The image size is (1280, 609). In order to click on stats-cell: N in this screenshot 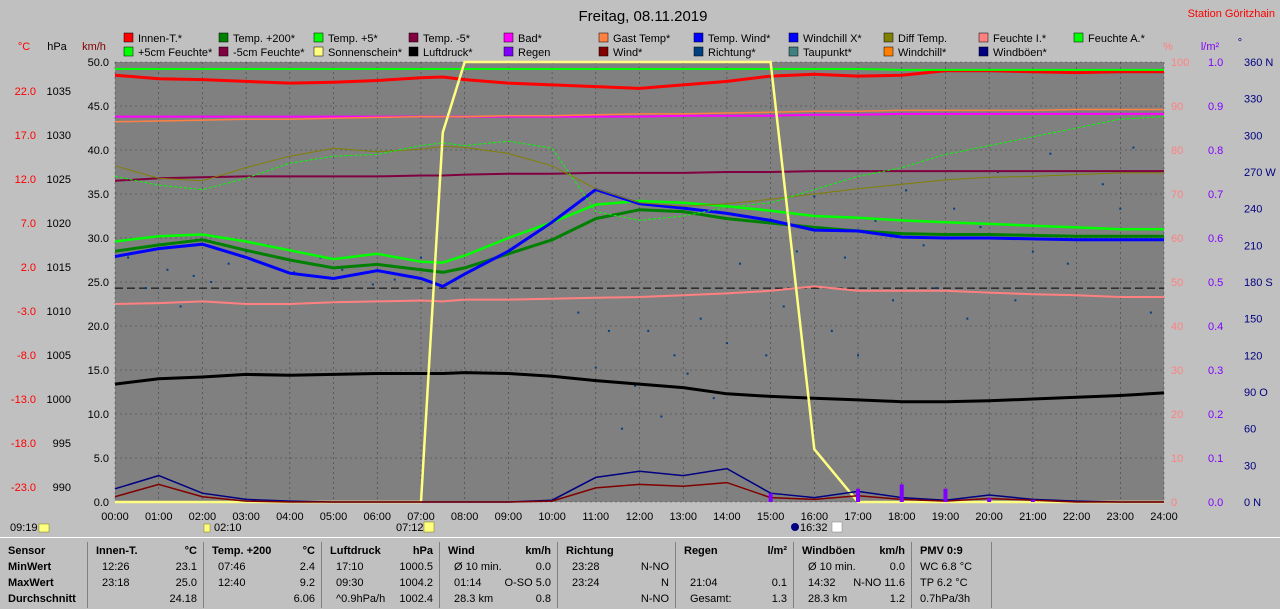, I will do `click(665, 583)`.